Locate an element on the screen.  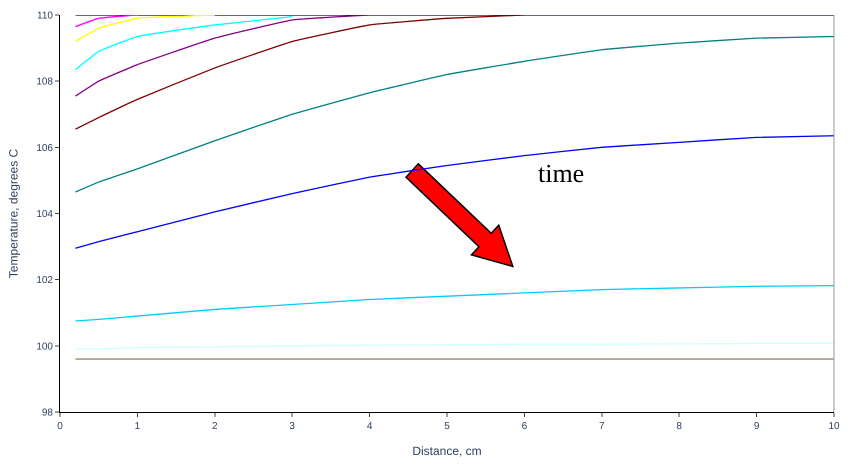
x-tick-label: 1 is located at coordinates (137, 426).